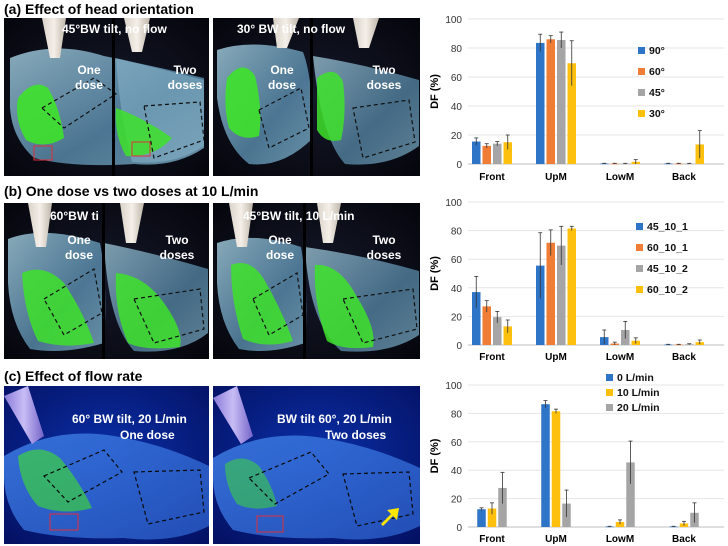  Describe the element at coordinates (638, 393) in the screenshot. I see `legend-label: 10 L/min` at that location.